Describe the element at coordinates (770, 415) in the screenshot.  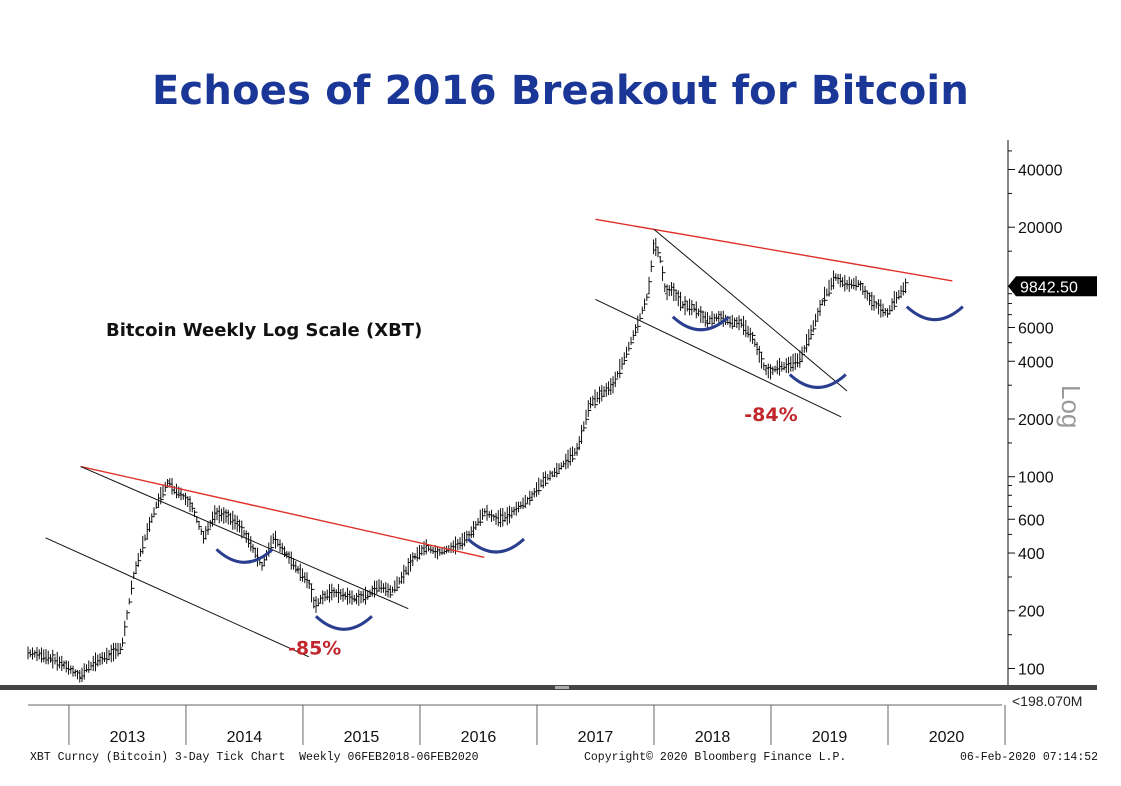
I see `drawdown-label: -84%` at that location.